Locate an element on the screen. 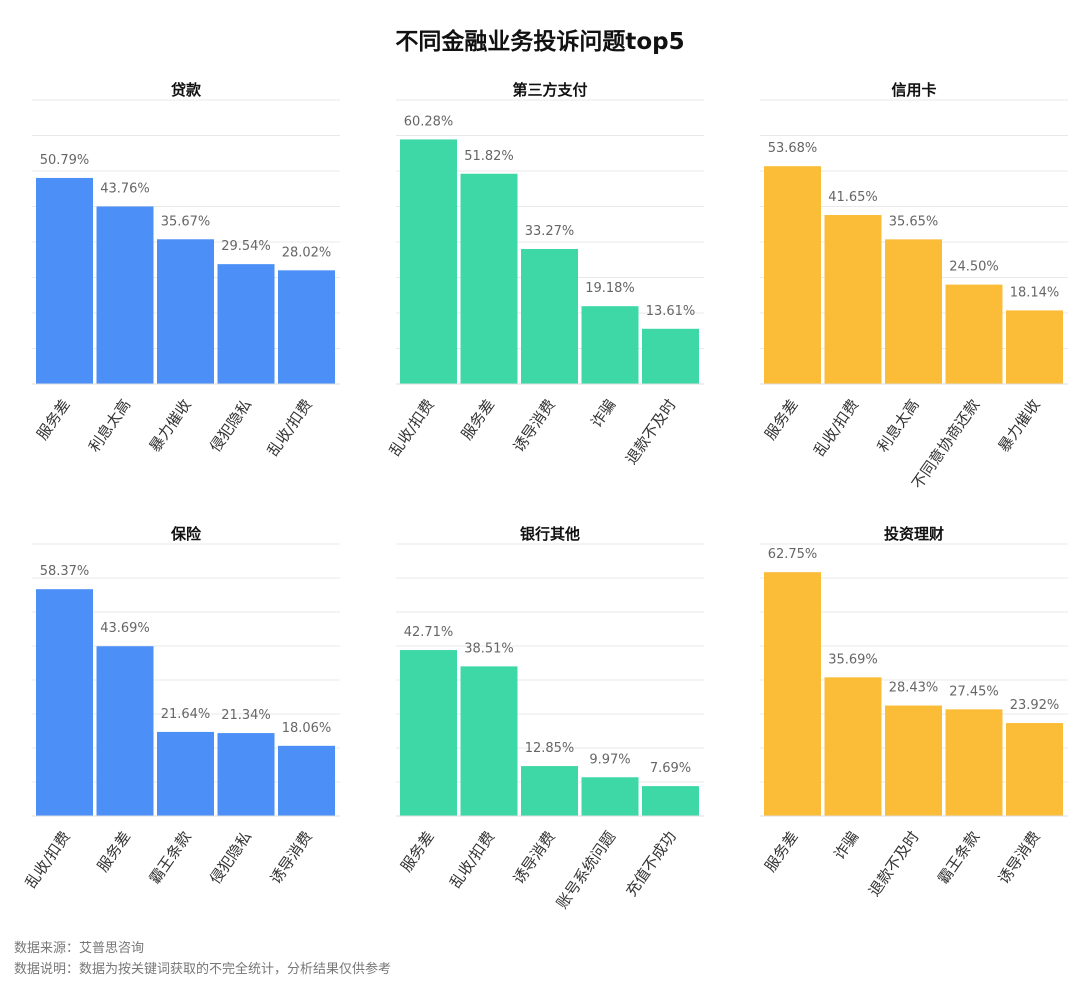 This screenshot has height=993, width=1080. data-label: 13.61% is located at coordinates (671, 311).